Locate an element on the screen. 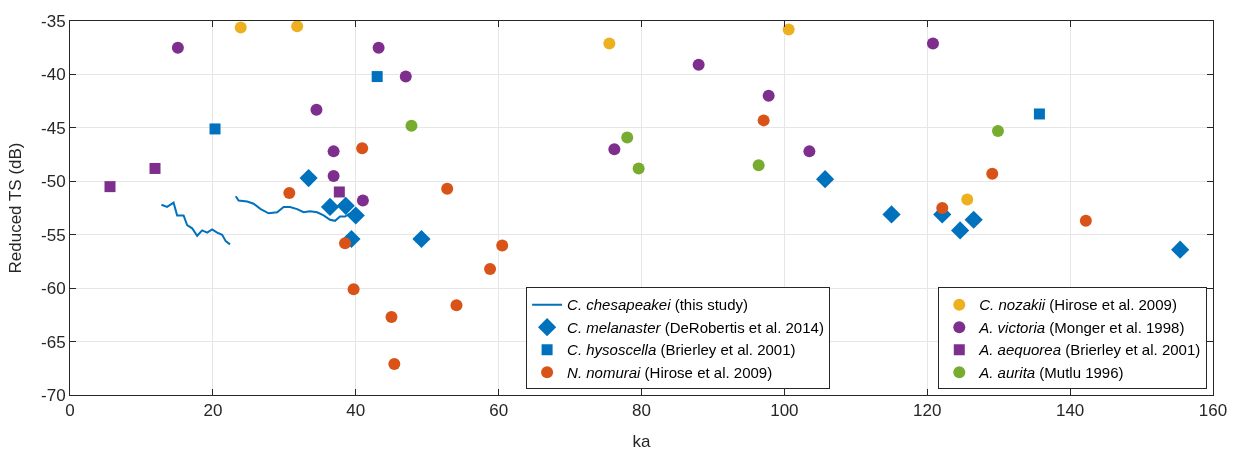  y-tick-label: -35 is located at coordinates (53, 21).